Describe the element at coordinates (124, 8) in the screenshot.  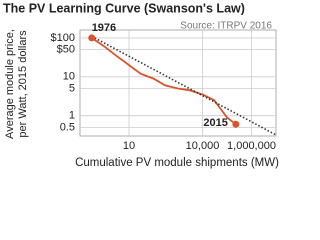
I see `chart-title: The PV Learning Curve (Swanson's Law)` at that location.